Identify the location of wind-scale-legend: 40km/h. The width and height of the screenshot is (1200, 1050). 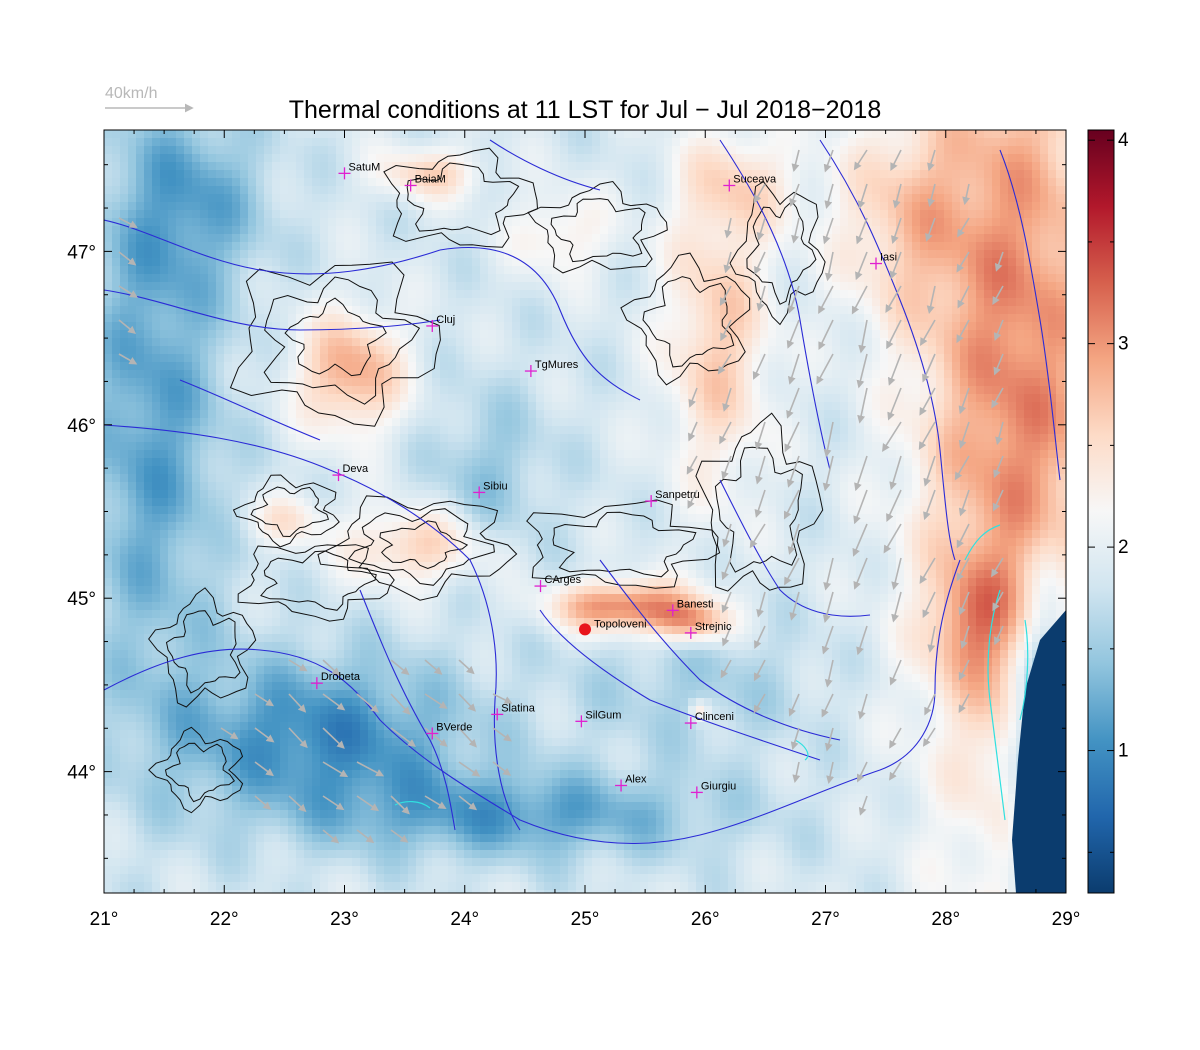
(149, 99).